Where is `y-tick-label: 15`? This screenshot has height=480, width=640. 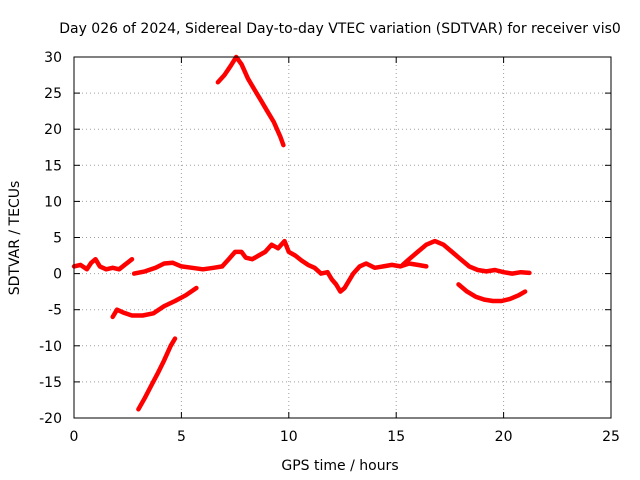 y-tick-label: 15 is located at coordinates (53, 166).